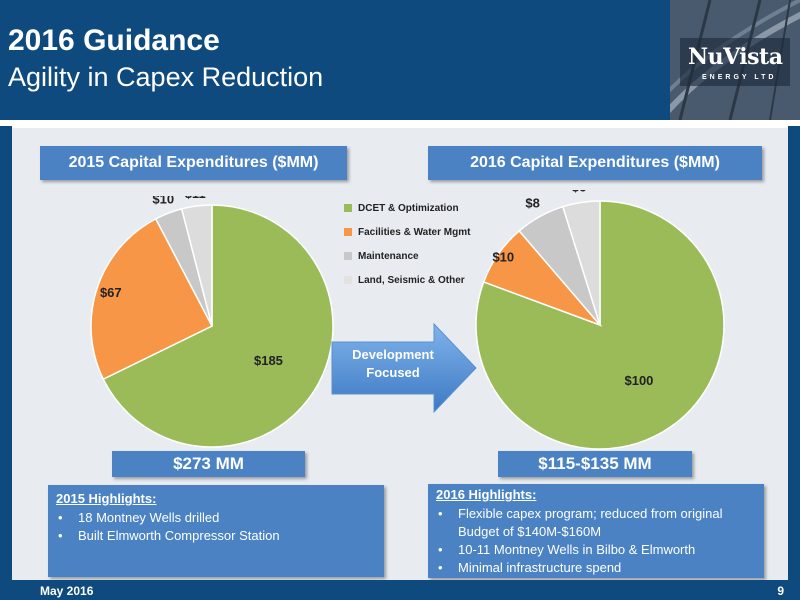 The width and height of the screenshot is (800, 600). I want to click on total-2015: $273 MM, so click(208, 464).